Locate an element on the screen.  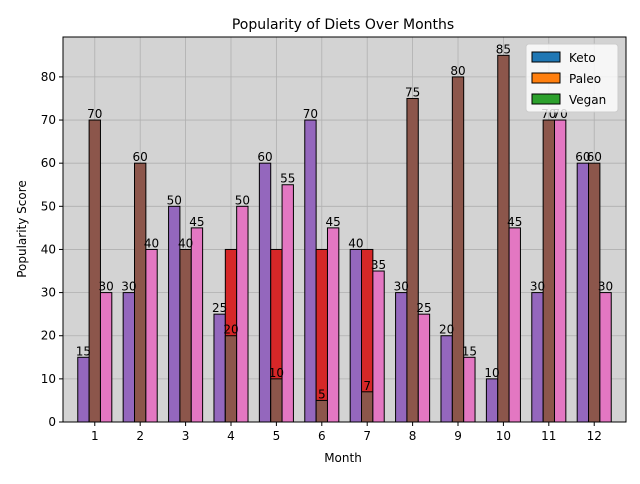
y-tick-label: 20 is located at coordinates (48, 336).